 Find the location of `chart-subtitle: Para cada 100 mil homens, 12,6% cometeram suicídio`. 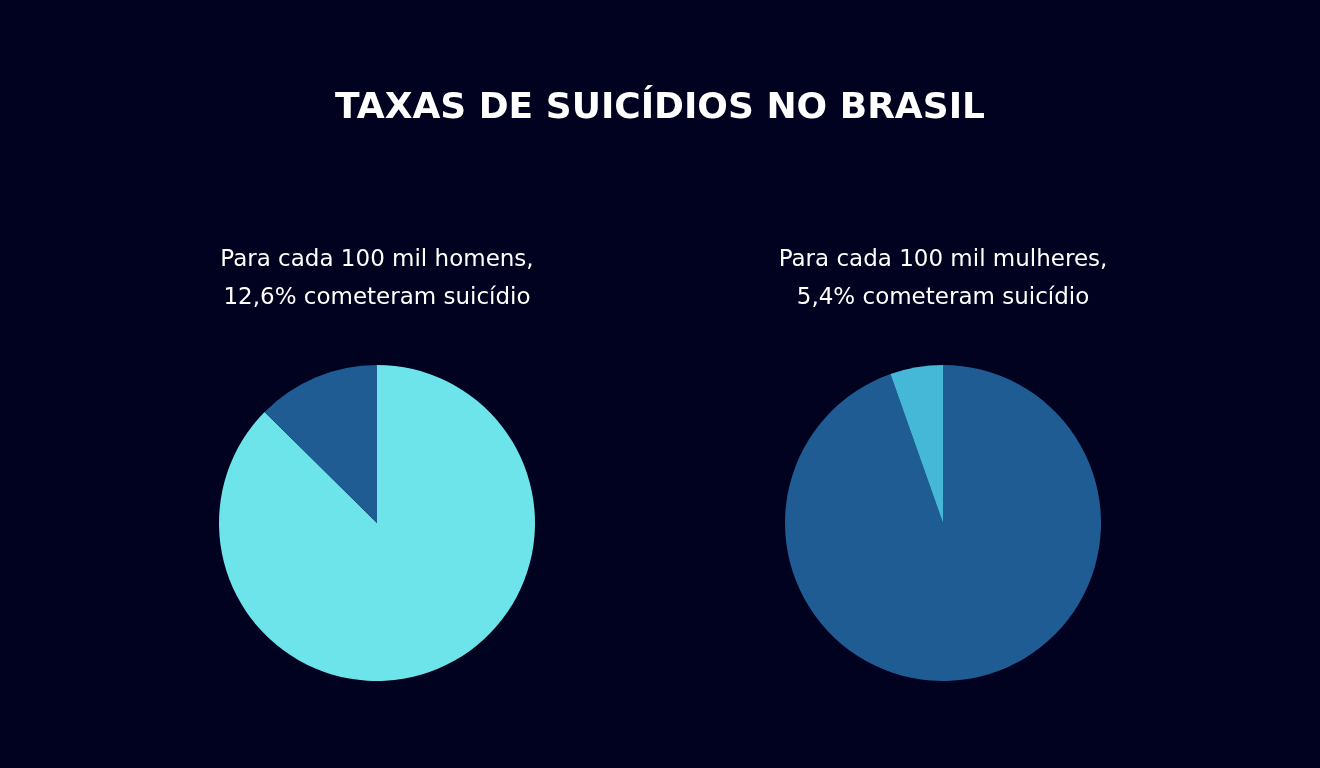

chart-subtitle: Para cada 100 mil homens, 12,6% cometeram suicídio is located at coordinates (377, 277).